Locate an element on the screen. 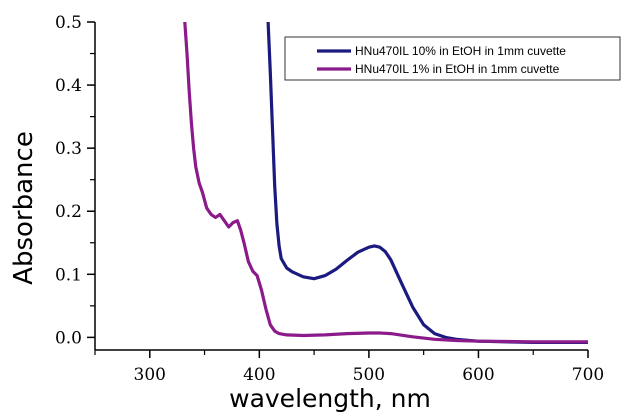 Image resolution: width=629 pixels, height=414 pixels. y-tick-label: 0.4 is located at coordinates (68, 86).